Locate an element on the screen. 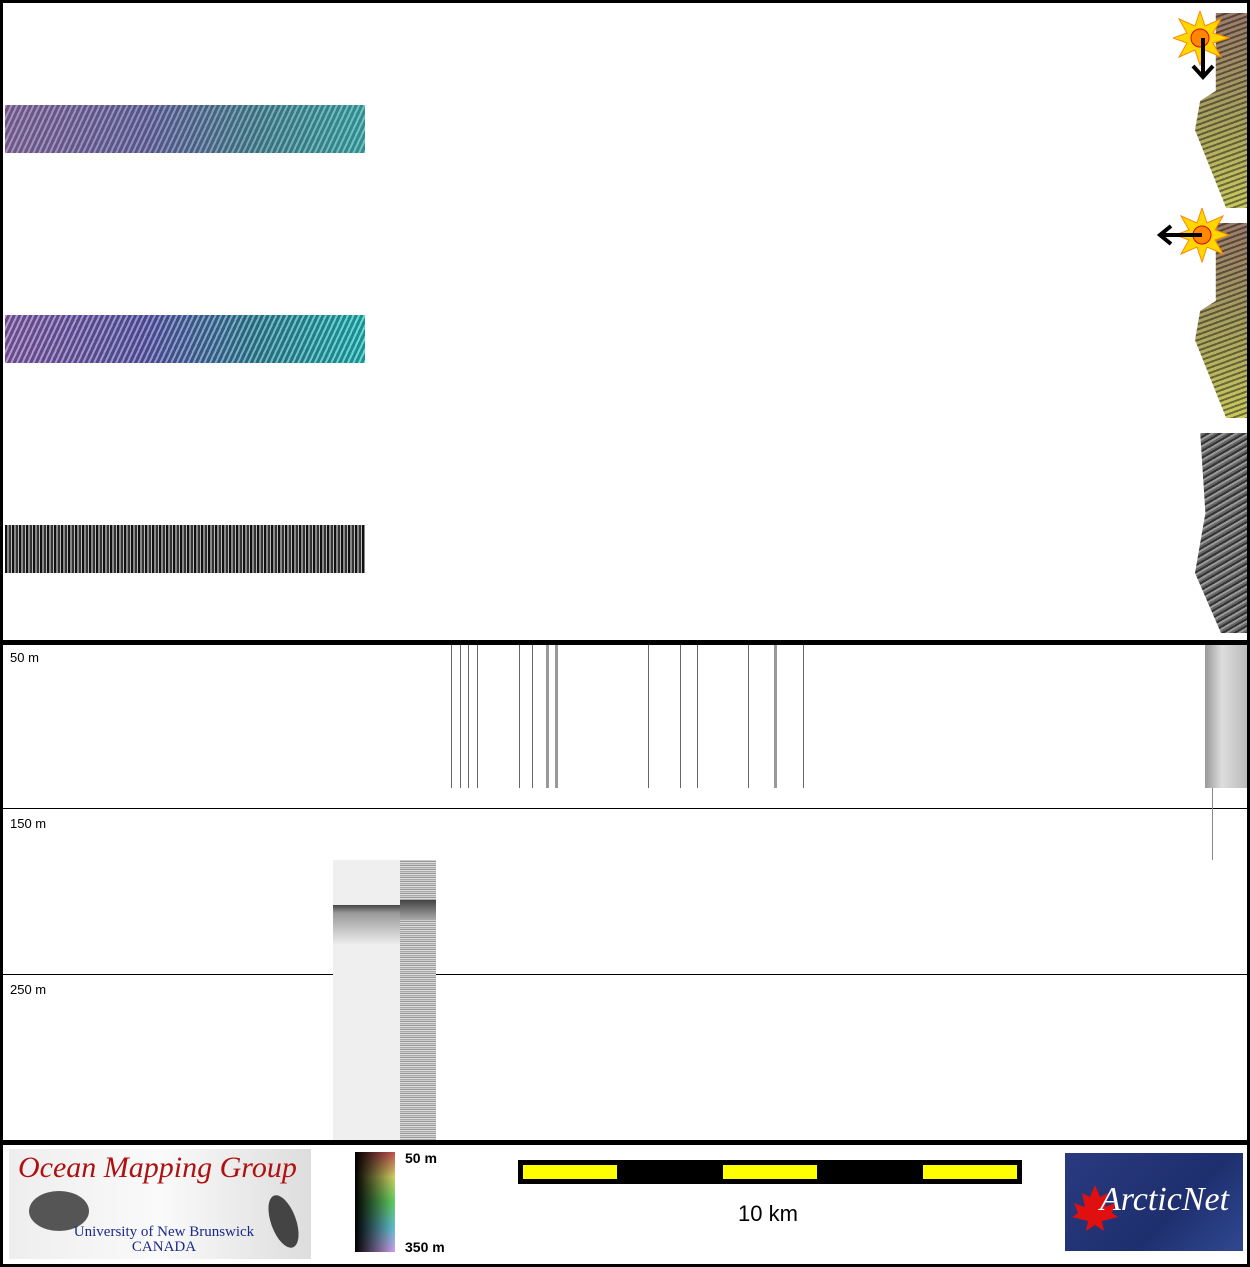 This screenshot has width=1250, height=1267. arcticnet-logo-text: ArcticNet is located at coordinates (1165, 1199).